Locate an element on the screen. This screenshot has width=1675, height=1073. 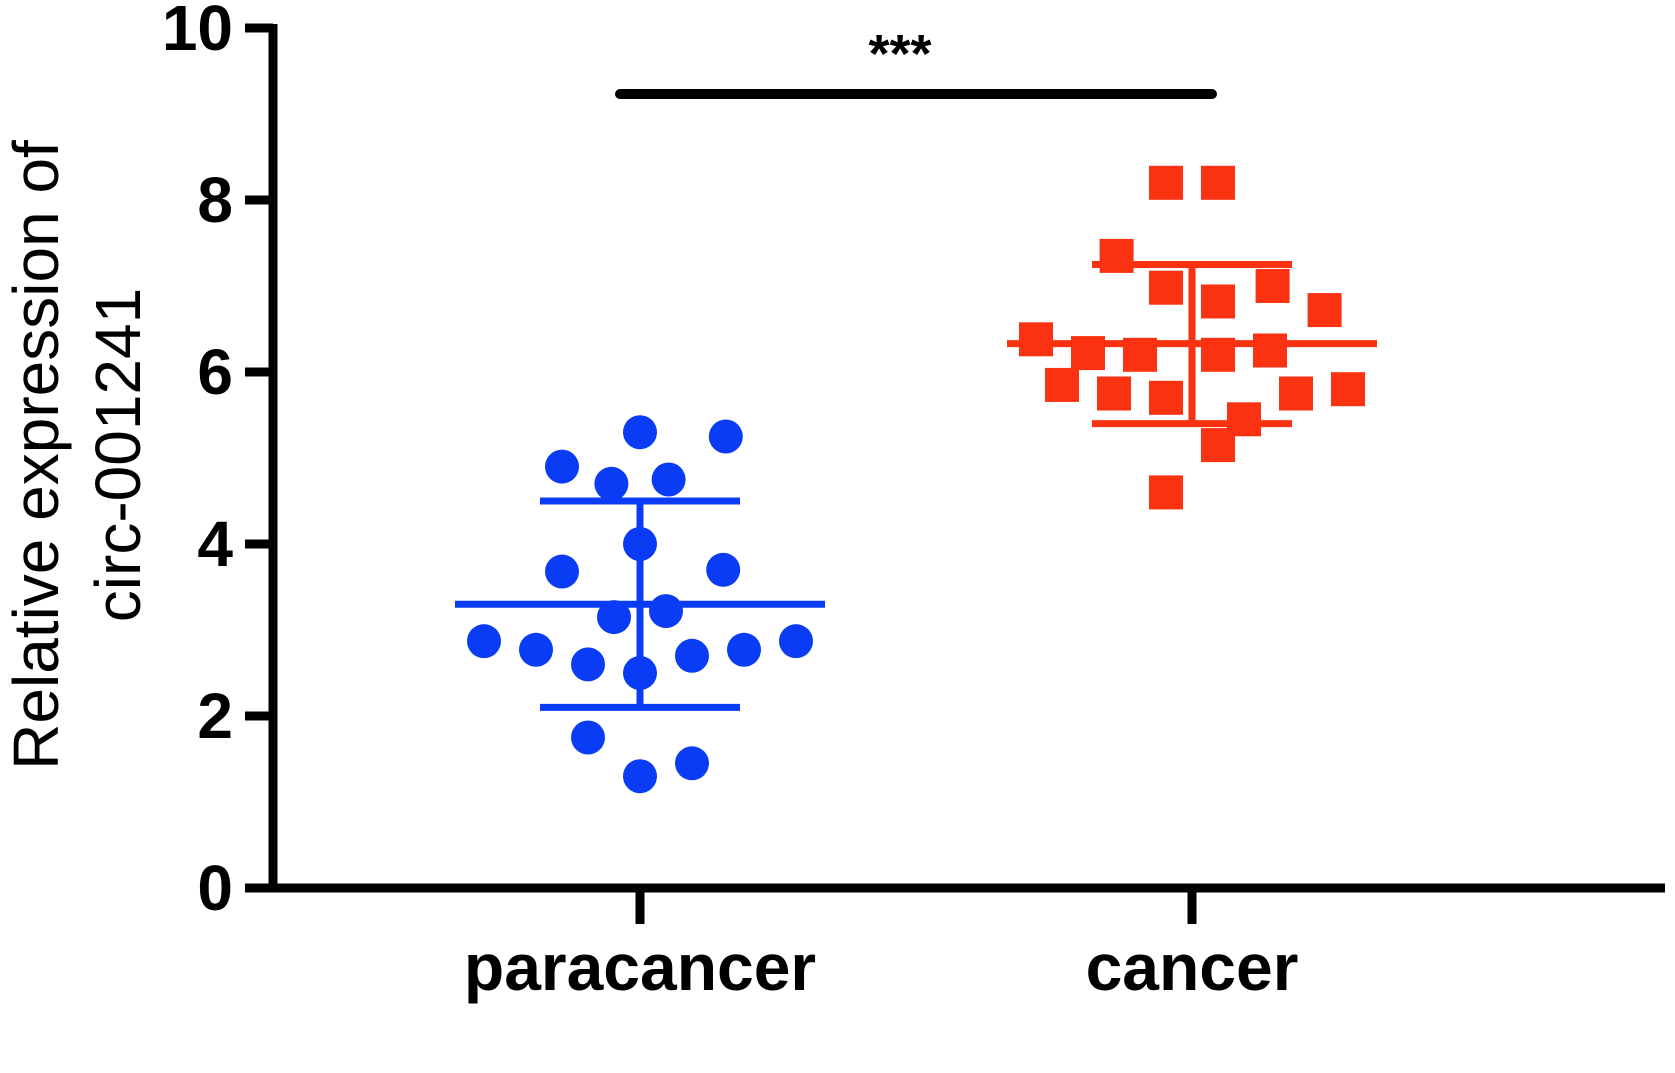
y-tick-label: 2 is located at coordinates (215, 716).